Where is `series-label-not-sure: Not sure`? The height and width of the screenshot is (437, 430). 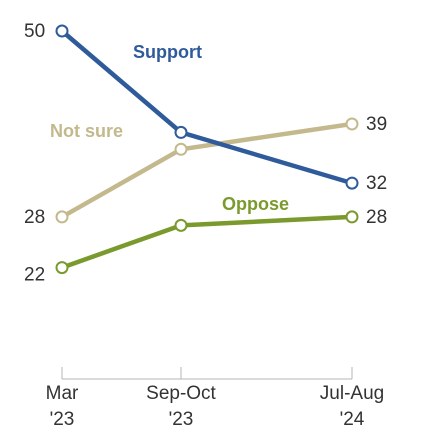 series-label-not-sure: Not sure is located at coordinates (86, 131).